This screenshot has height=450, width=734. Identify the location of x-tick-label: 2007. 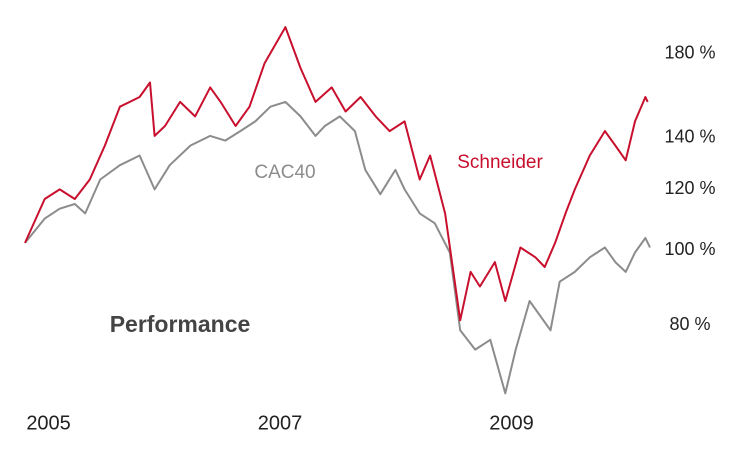
(280, 423).